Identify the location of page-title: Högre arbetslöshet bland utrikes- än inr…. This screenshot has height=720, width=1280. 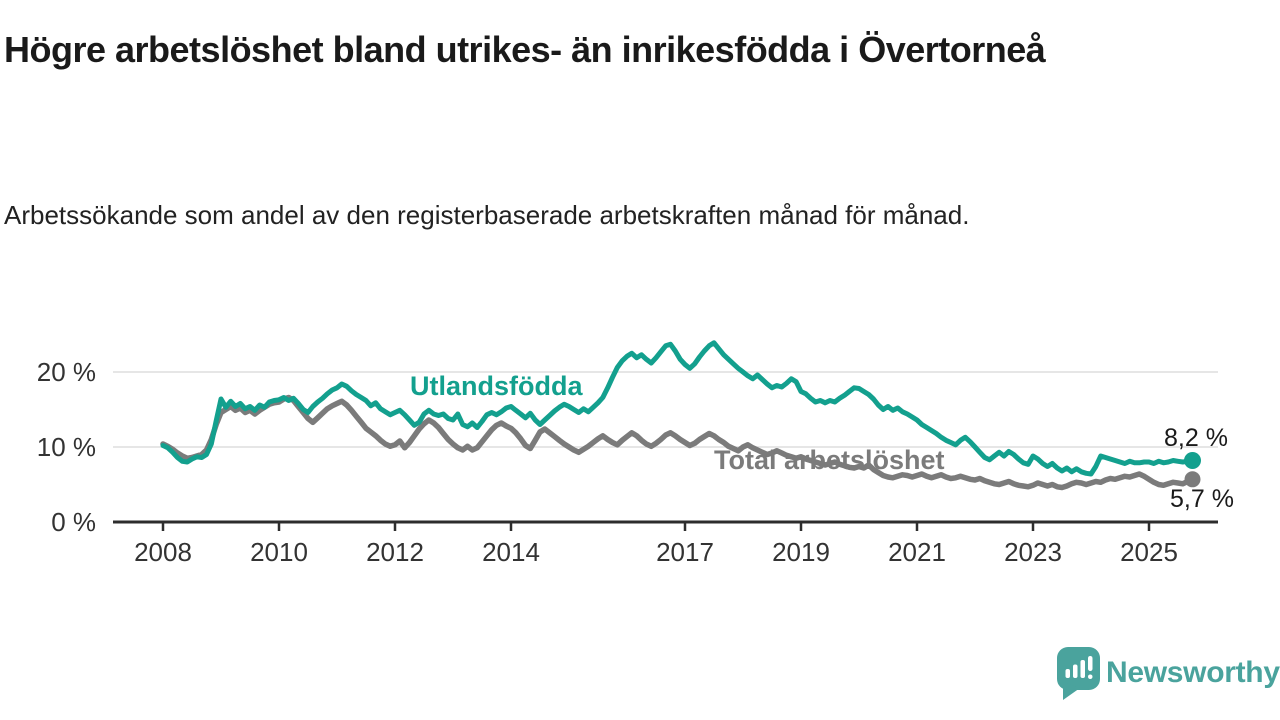
(525, 49).